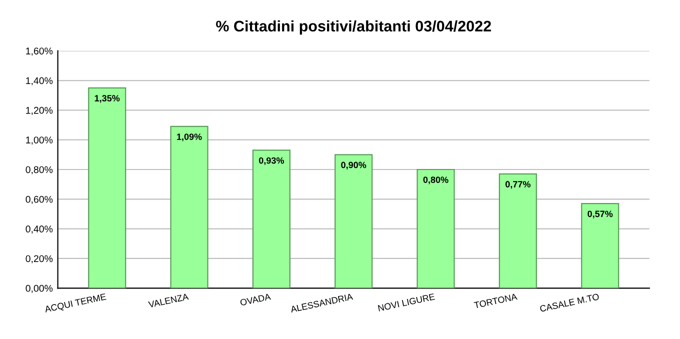 The width and height of the screenshot is (680, 339). I want to click on x-tick-label: ACQUI TERME, so click(75, 303).